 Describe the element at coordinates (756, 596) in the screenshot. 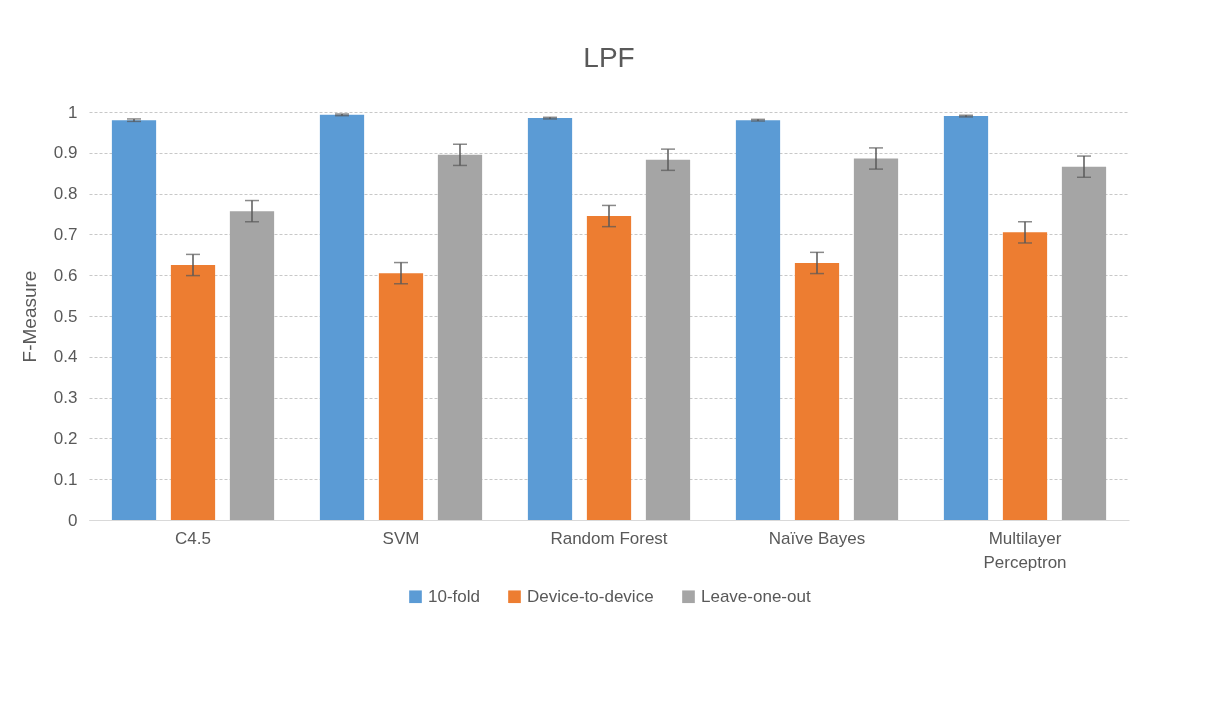

I see `legend-label: Leave-one-out` at that location.